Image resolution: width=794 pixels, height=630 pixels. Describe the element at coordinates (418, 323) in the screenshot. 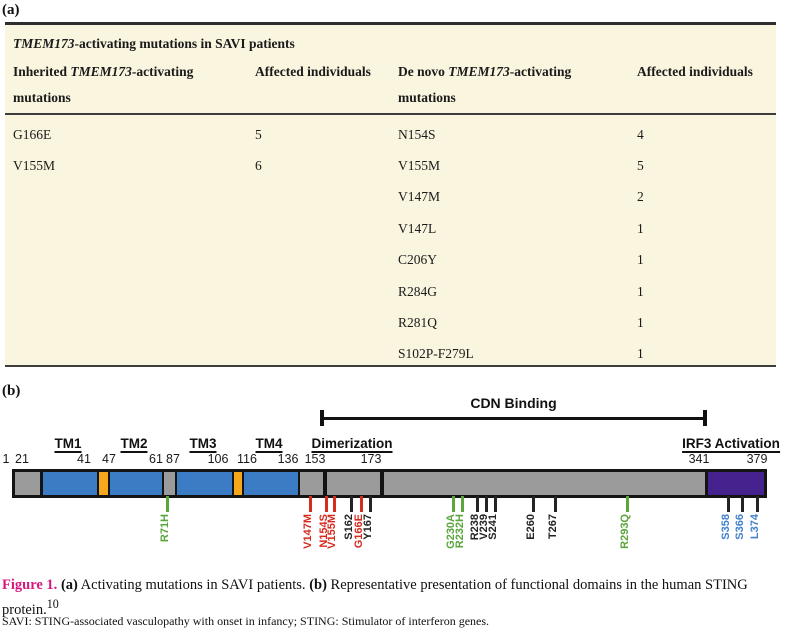

I see `mutation-cell: R281Q` at that location.